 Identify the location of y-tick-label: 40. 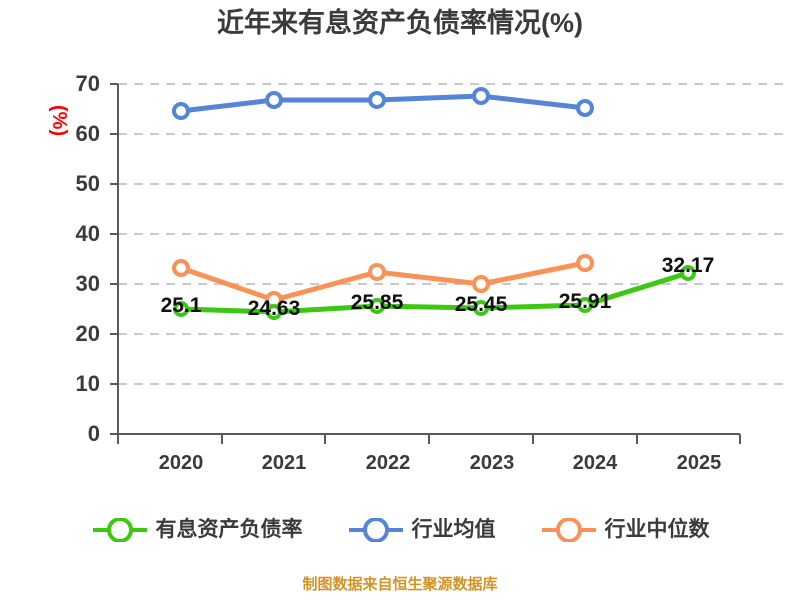
(87, 233).